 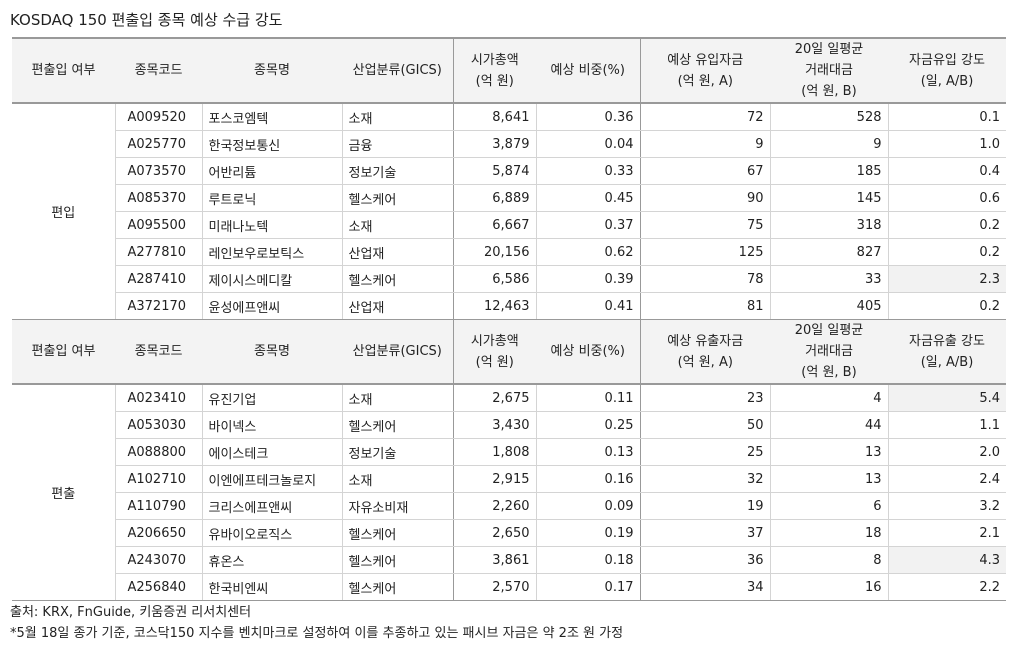 I want to click on table-cell: A206650, so click(x=158, y=533).